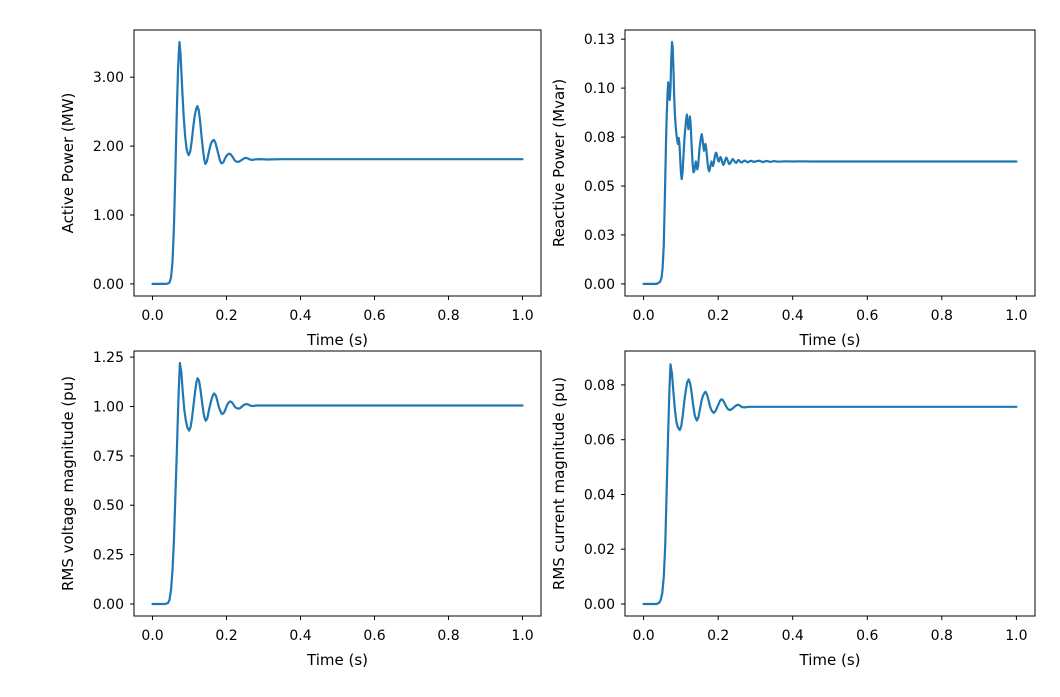  Describe the element at coordinates (108, 147) in the screenshot. I see `y-tick-label: 2.00` at that location.